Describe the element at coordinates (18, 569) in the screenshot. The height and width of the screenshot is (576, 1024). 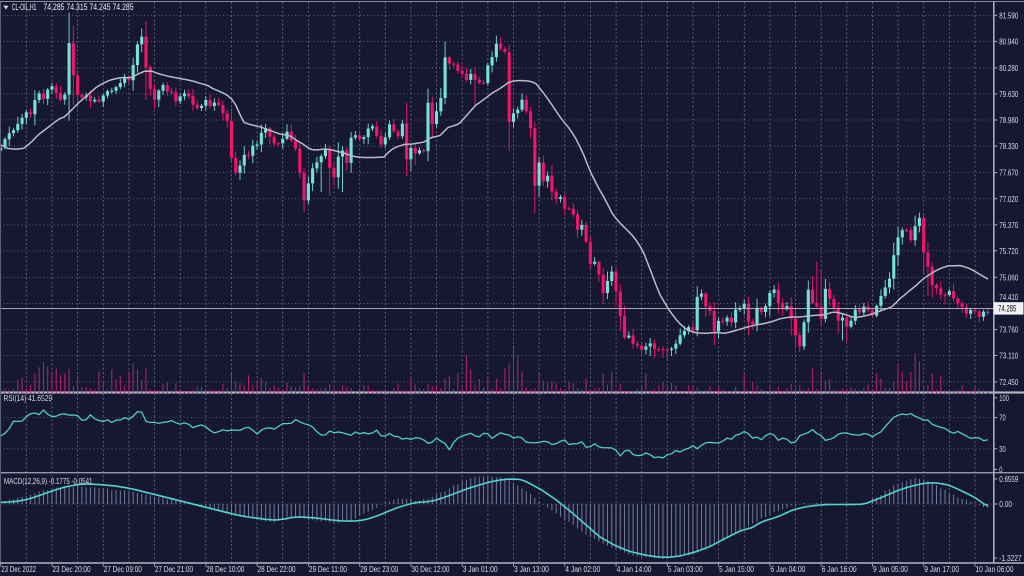
I see `svg-text: 23 Dec 2022` at that location.